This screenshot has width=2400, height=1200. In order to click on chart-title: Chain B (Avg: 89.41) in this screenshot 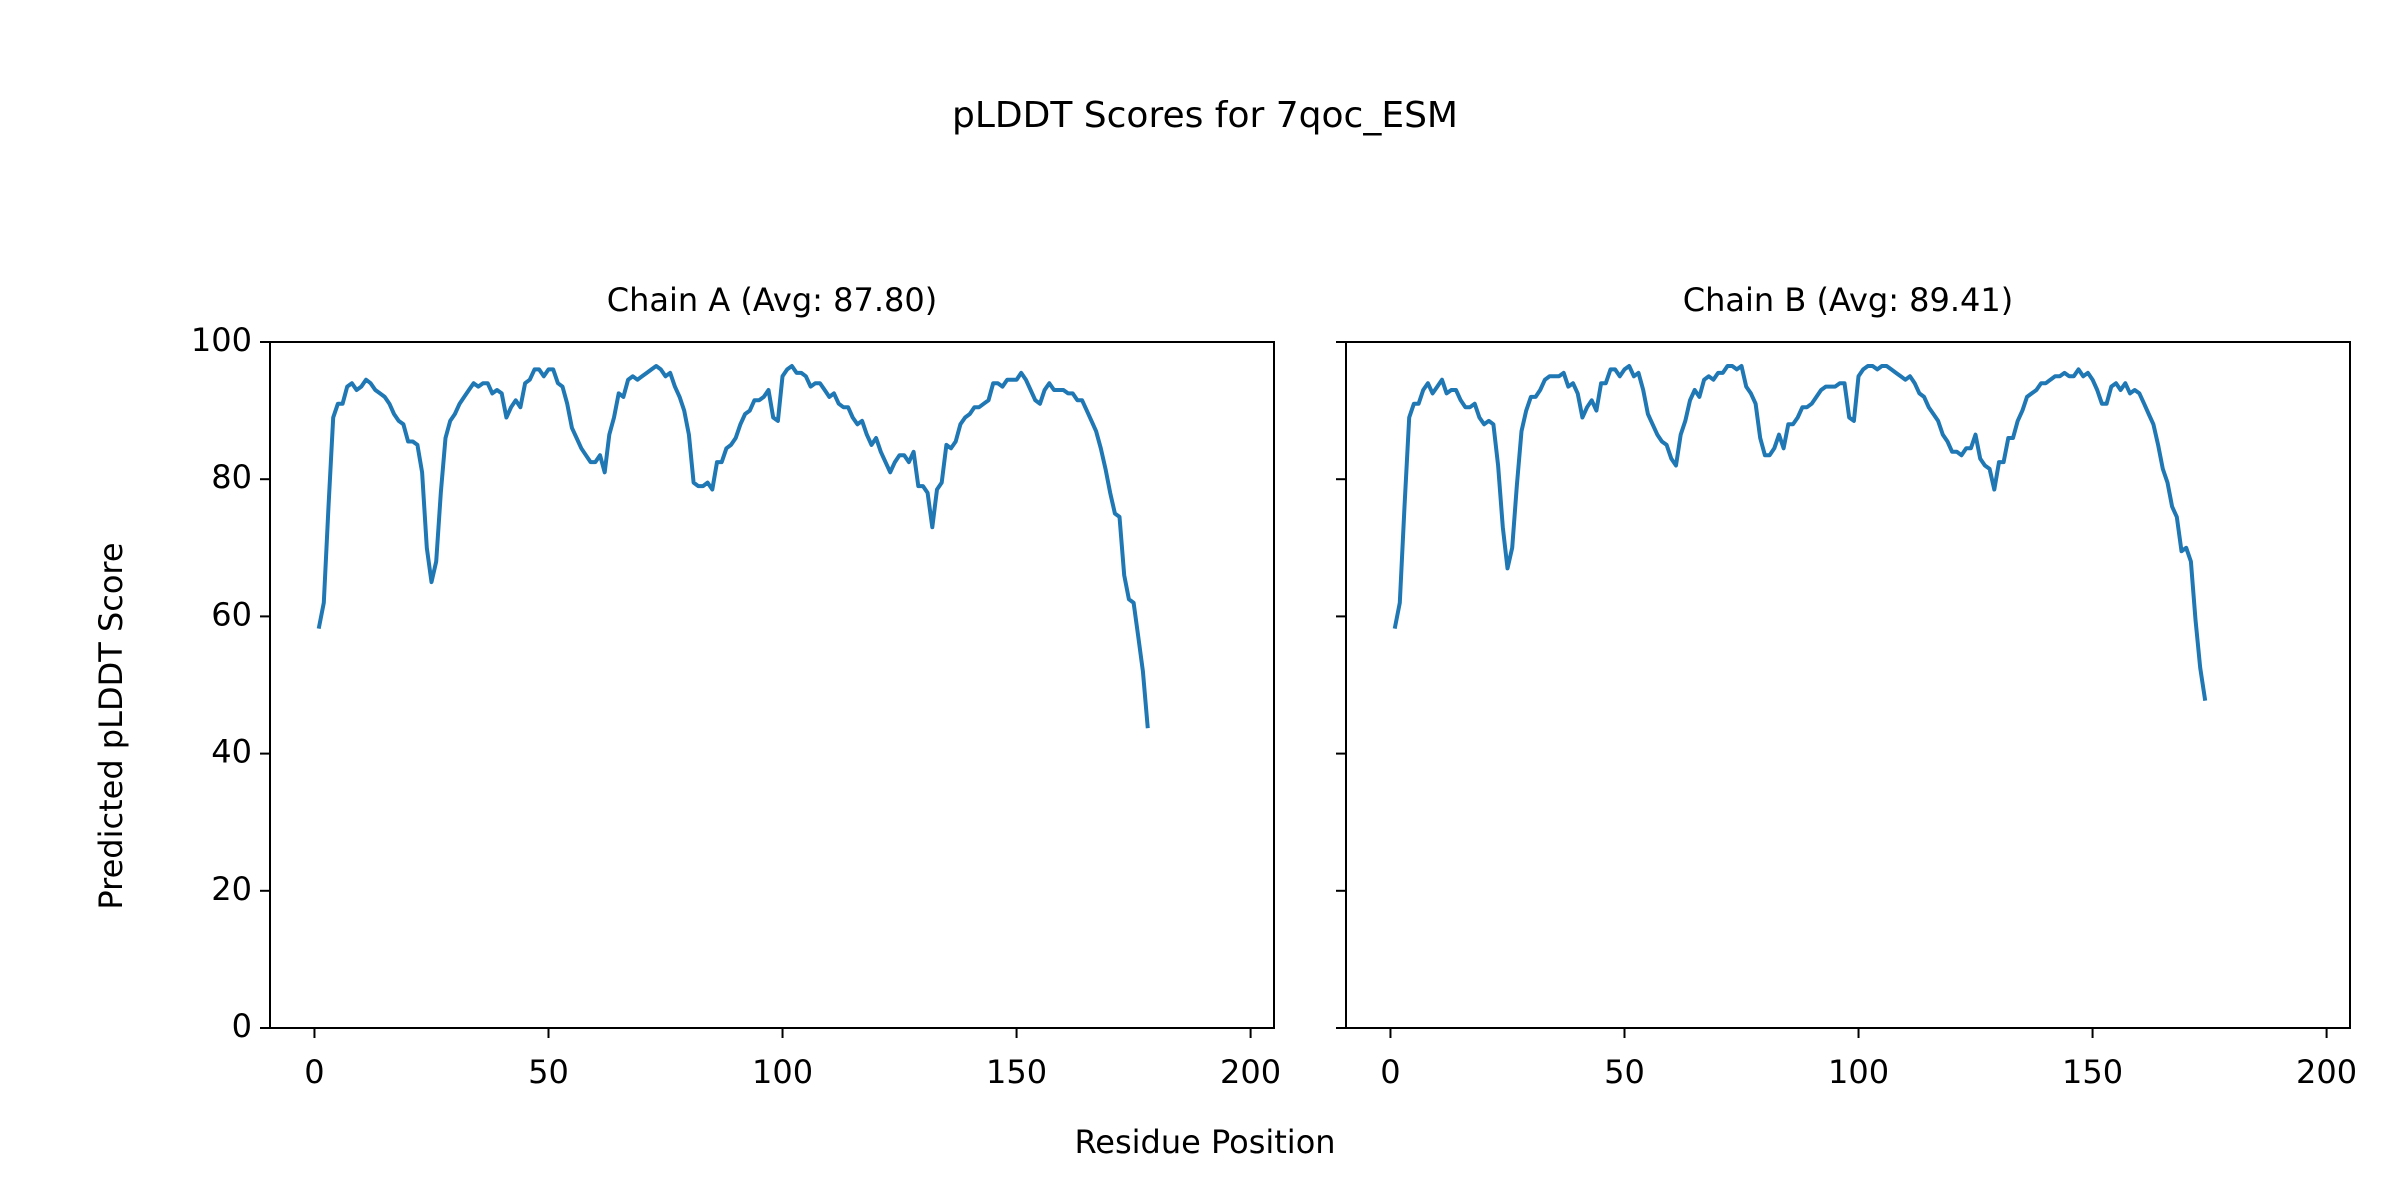, I will do `click(1848, 300)`.